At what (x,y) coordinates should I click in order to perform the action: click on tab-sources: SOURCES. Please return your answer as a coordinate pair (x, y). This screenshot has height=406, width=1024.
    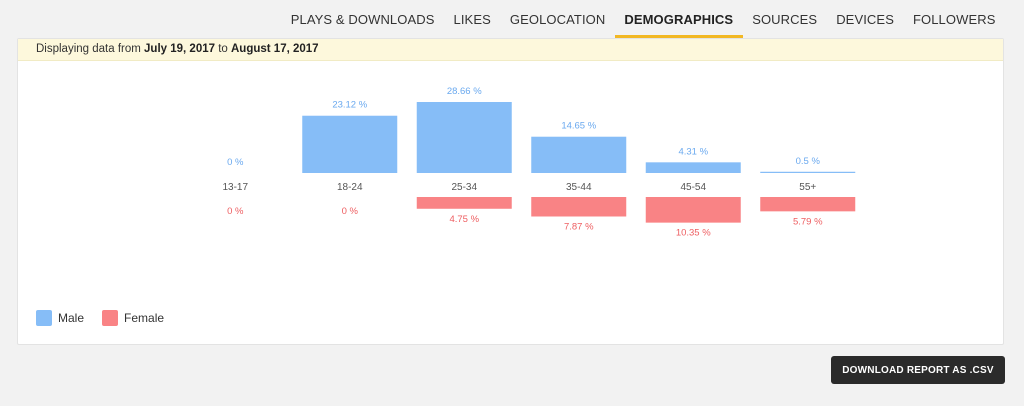
    Looking at the image, I should click on (785, 19).